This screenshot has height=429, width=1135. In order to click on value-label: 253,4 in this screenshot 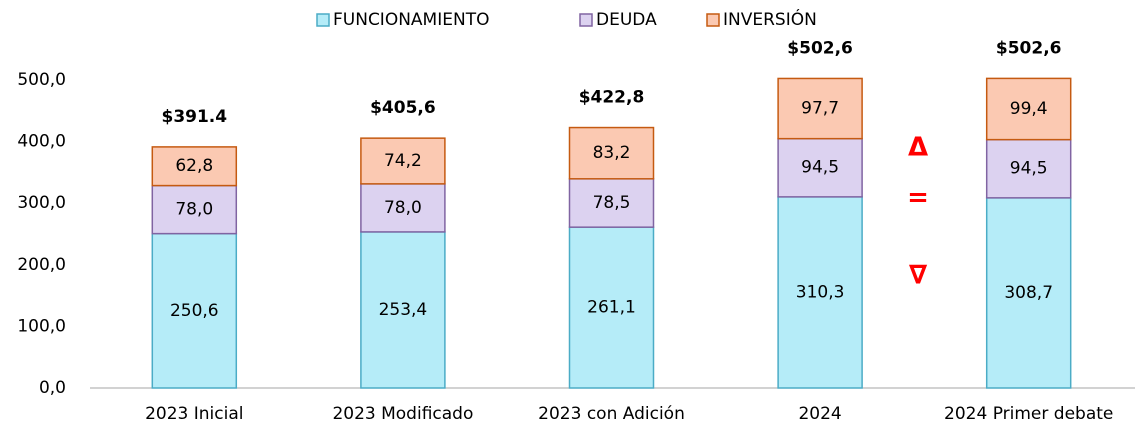, I will do `click(403, 310)`.